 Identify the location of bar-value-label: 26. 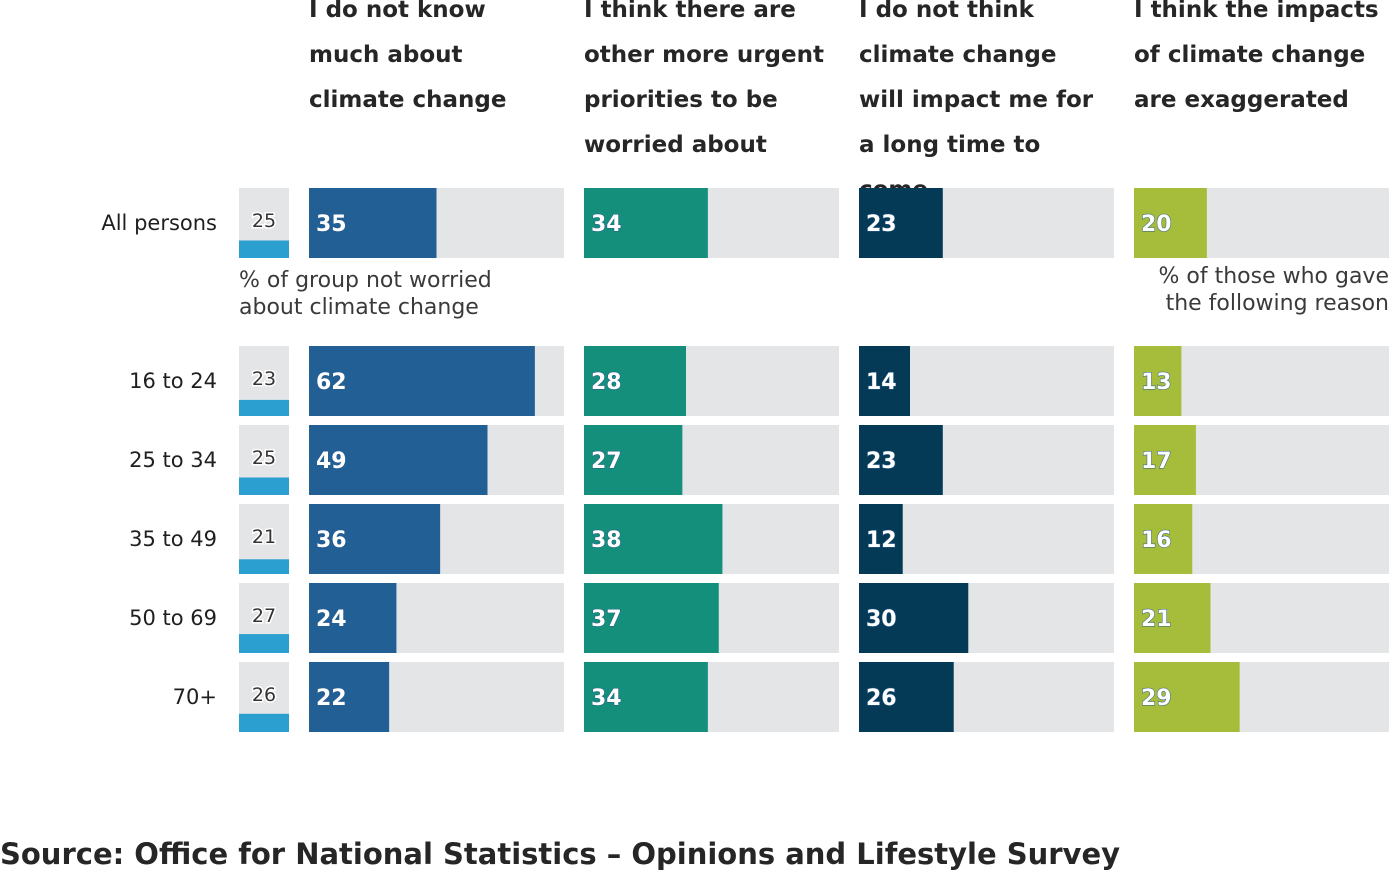
(881, 698).